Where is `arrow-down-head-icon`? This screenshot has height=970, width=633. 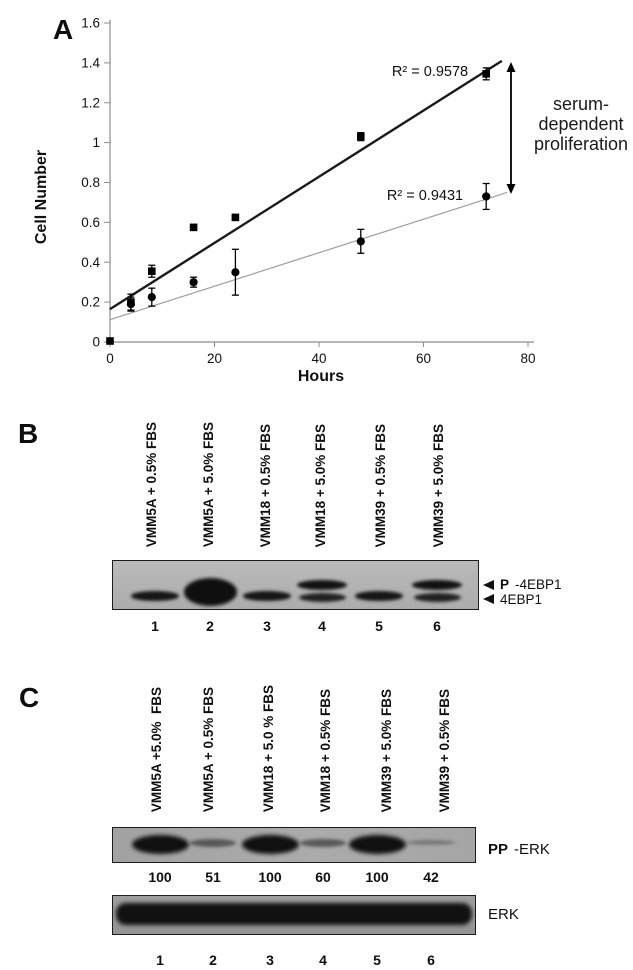
arrow-down-head-icon is located at coordinates (511, 189).